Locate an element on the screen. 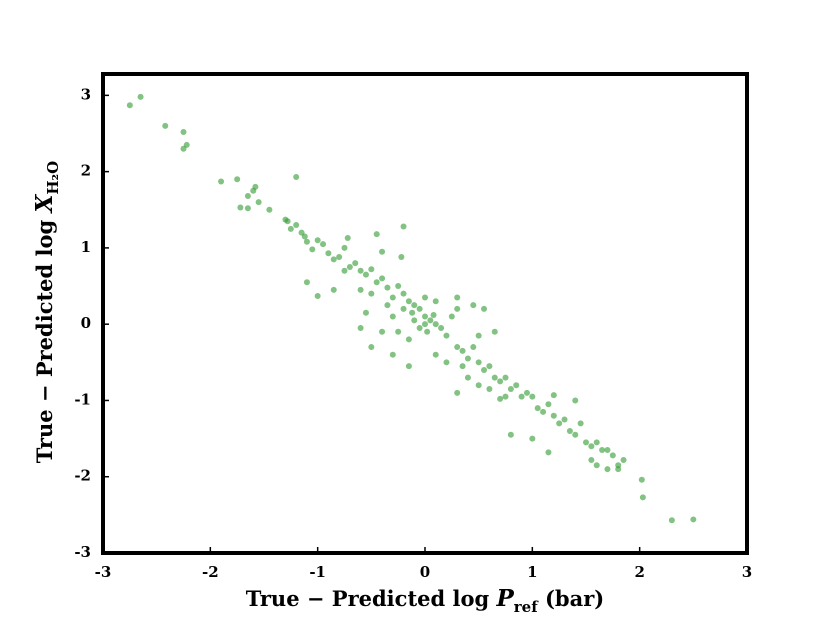  x-tick-label: 2 is located at coordinates (639, 572).